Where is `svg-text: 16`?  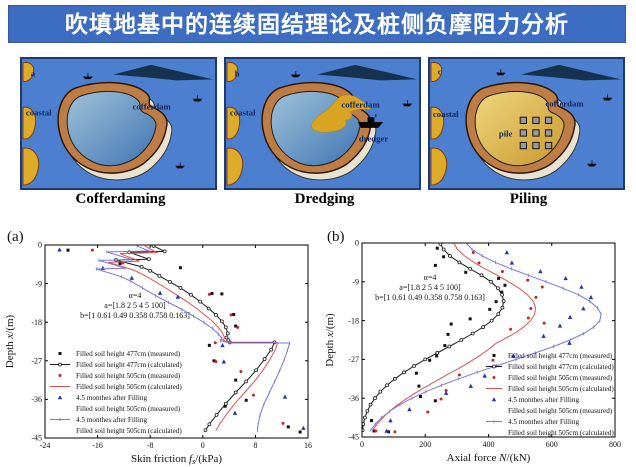 svg-text: 16 is located at coordinates (308, 445).